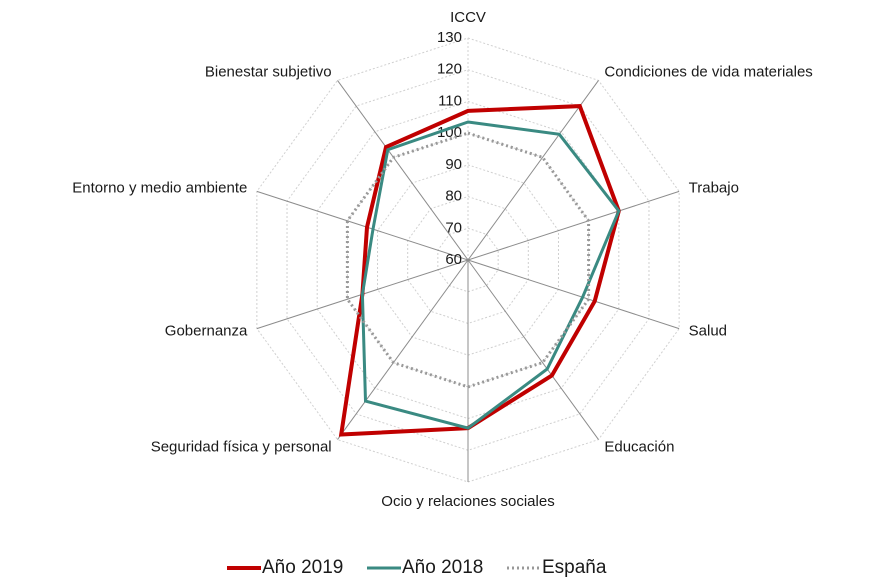 The width and height of the screenshot is (882, 582). I want to click on category-label: Gobernanza, so click(206, 331).